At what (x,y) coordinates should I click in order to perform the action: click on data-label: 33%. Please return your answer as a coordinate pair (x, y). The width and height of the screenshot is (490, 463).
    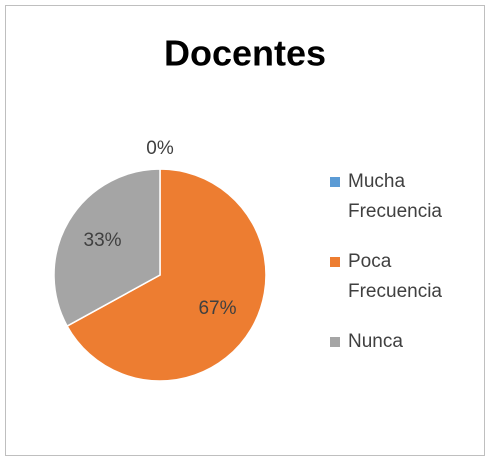
    Looking at the image, I should click on (103, 240).